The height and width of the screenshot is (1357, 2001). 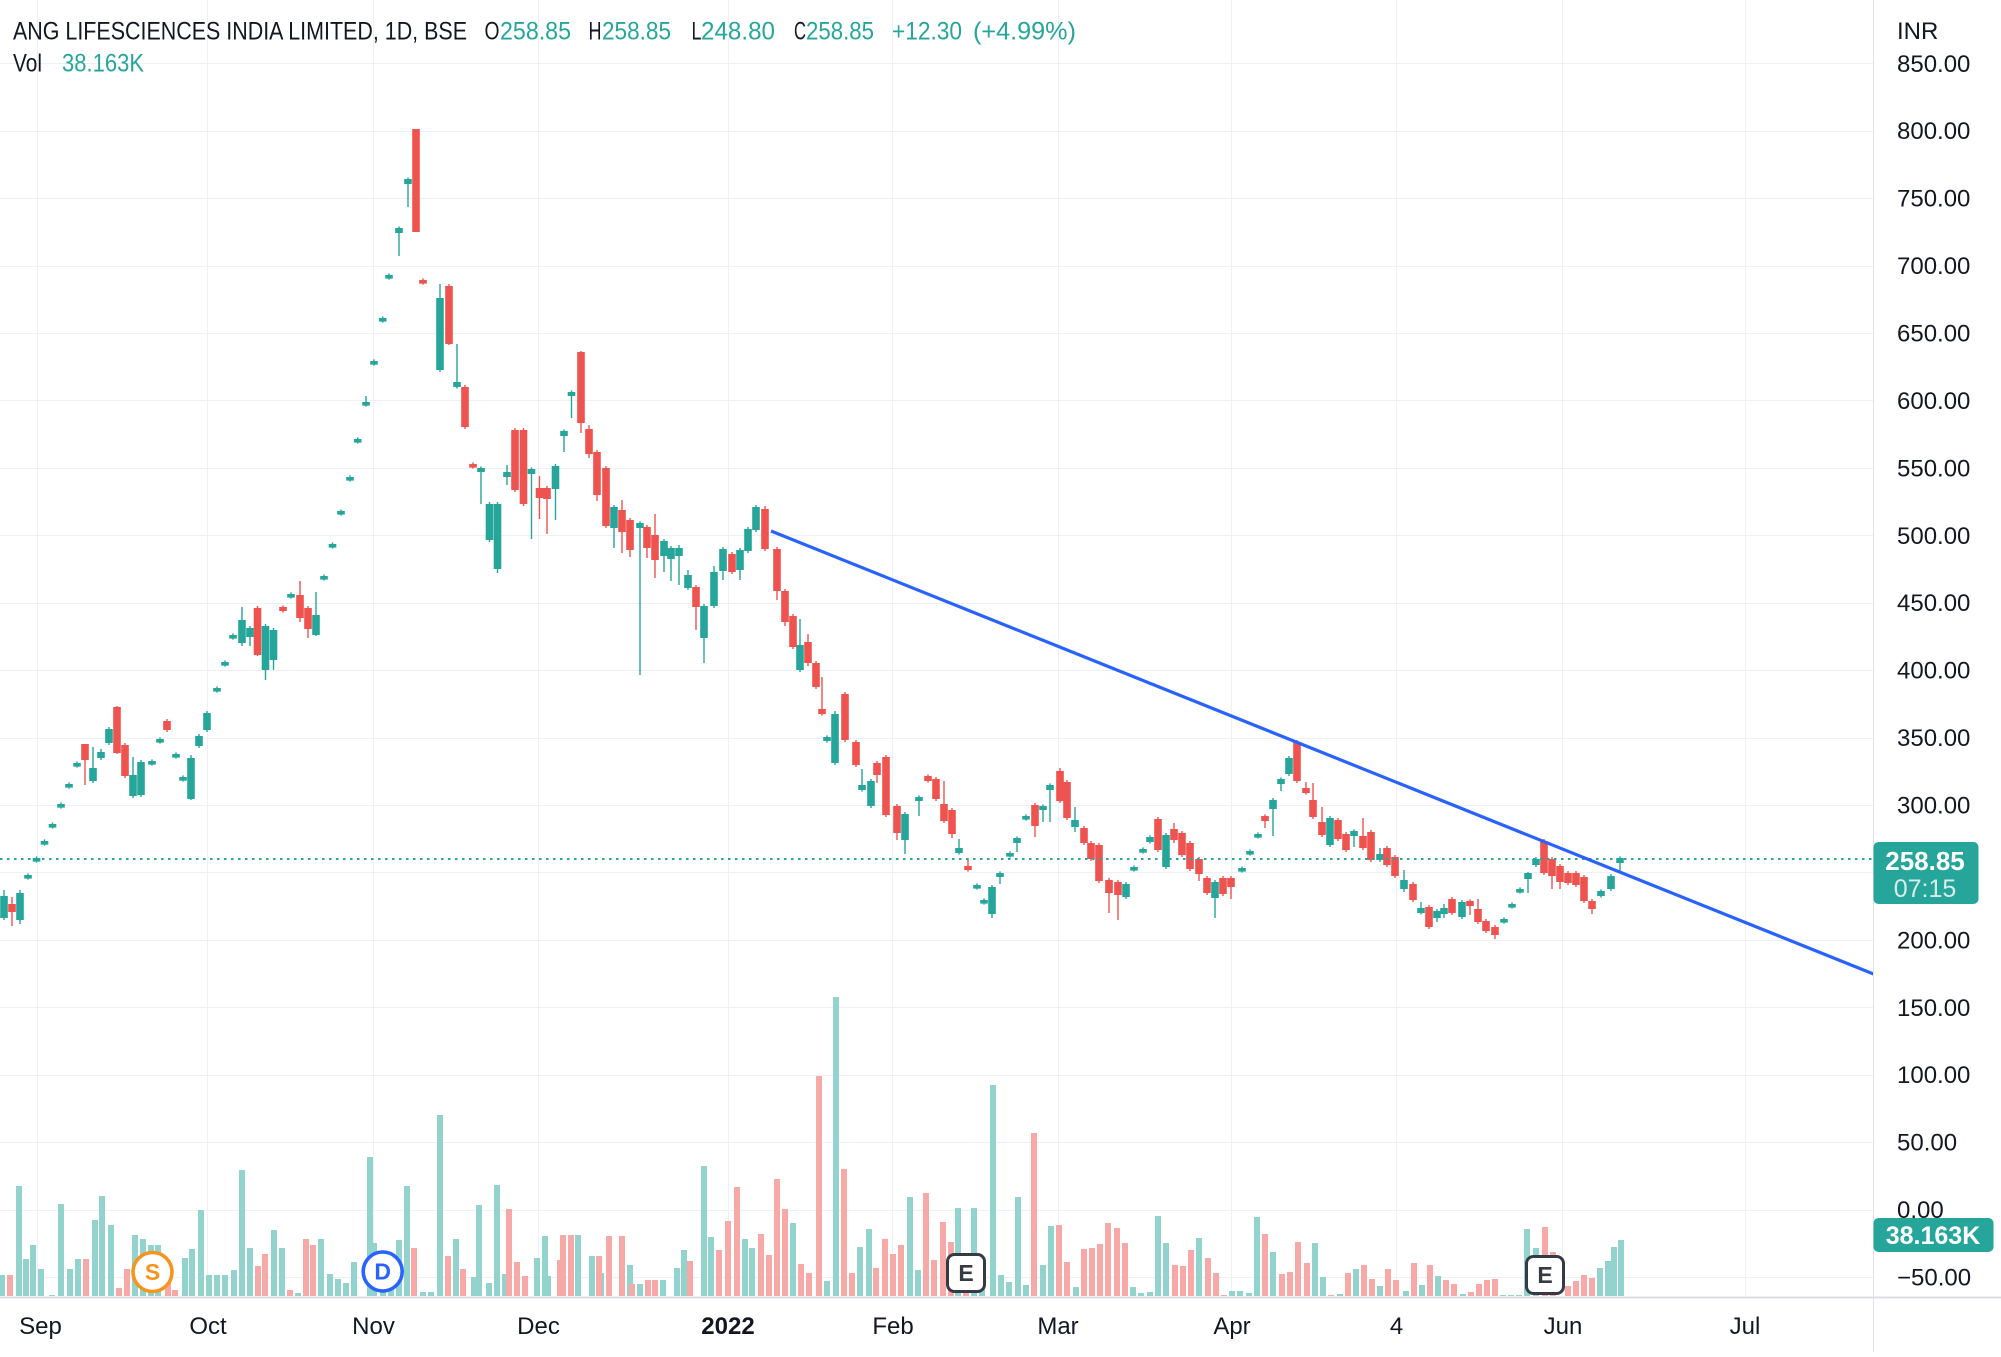 I want to click on svg-text:ANG LIFESCIENCES INDIA LIMITED: ANG LIFESCIENCES INDIA LIMITED, 1D, BSE, so click(x=240, y=32).